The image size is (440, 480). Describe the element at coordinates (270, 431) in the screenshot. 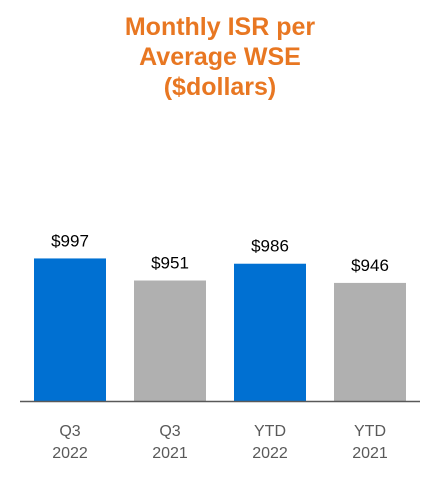

I see `x-tick-label-3-line-1: YTD` at that location.